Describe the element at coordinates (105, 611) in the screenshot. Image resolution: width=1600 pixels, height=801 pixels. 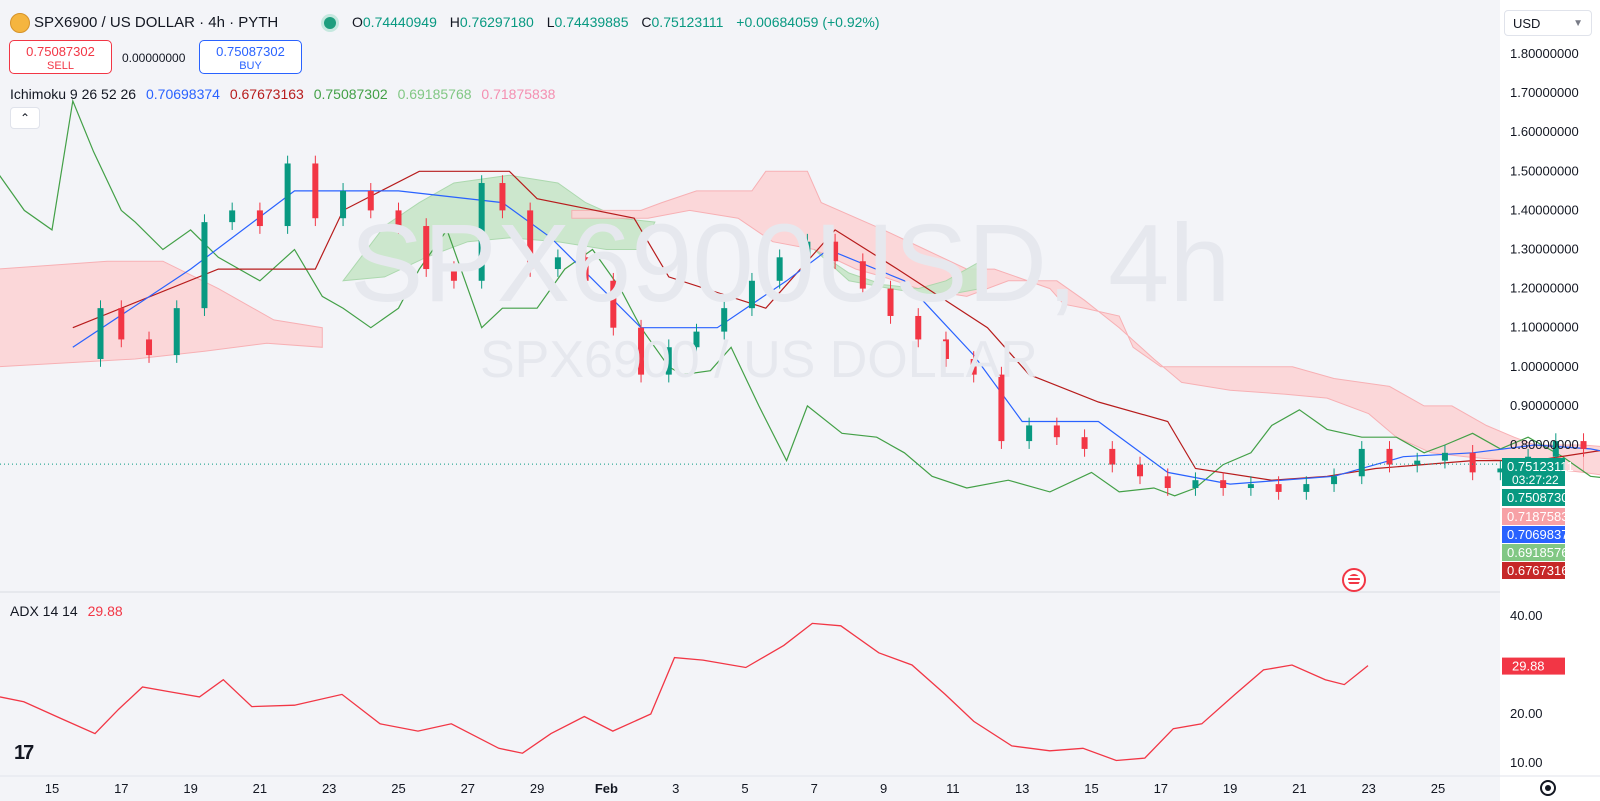
I see `adx-value: 29.88` at that location.